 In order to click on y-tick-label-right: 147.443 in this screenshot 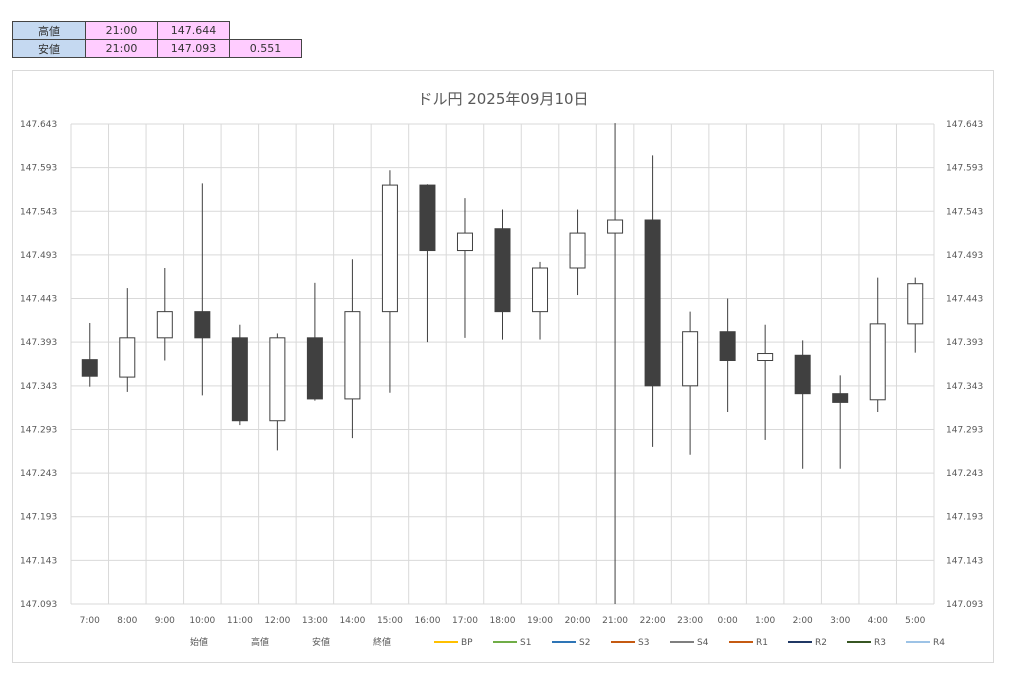, I will do `click(964, 300)`.